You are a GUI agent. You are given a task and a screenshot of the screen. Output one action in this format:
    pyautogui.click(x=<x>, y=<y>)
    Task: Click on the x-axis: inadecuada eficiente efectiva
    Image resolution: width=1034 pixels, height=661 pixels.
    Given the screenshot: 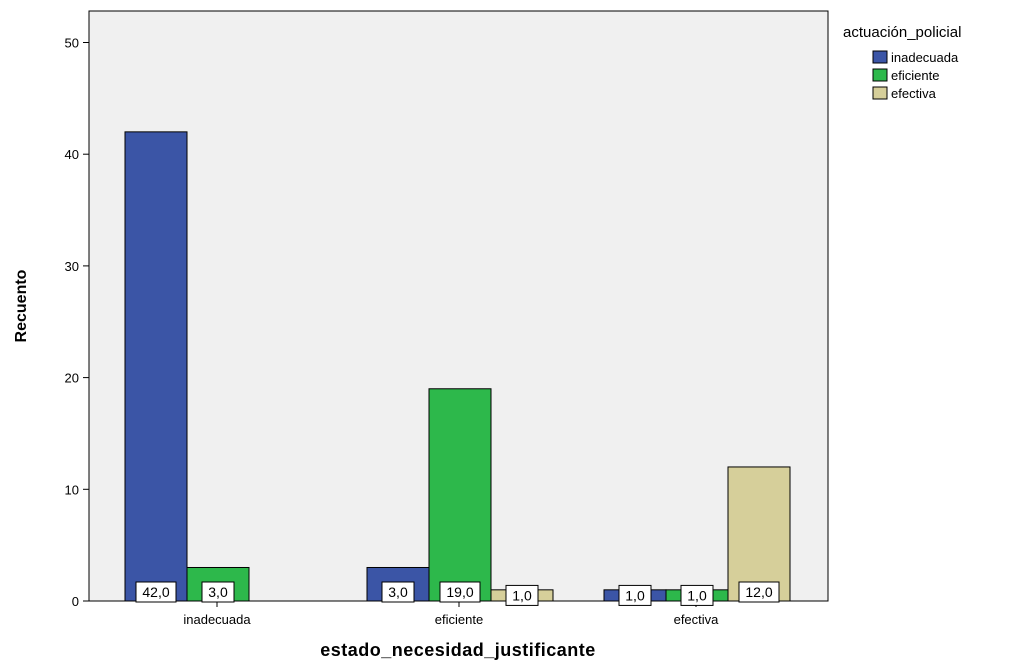 What is the action you would take?
    pyautogui.click(x=451, y=614)
    